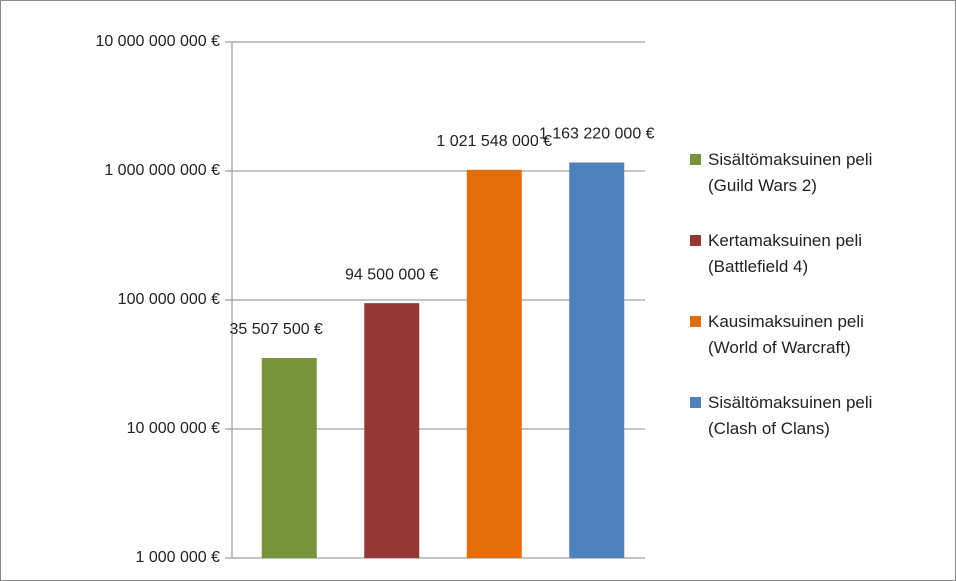 The image size is (956, 581). Describe the element at coordinates (392, 274) in the screenshot. I see `value-label: 94 500 000 €` at that location.